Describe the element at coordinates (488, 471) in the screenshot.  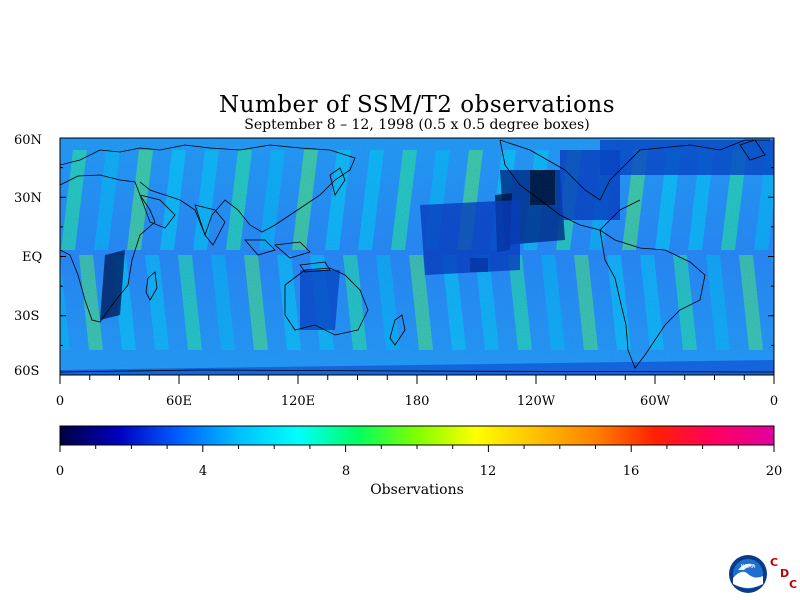
I see `colorbar-tick-12: 12` at that location.